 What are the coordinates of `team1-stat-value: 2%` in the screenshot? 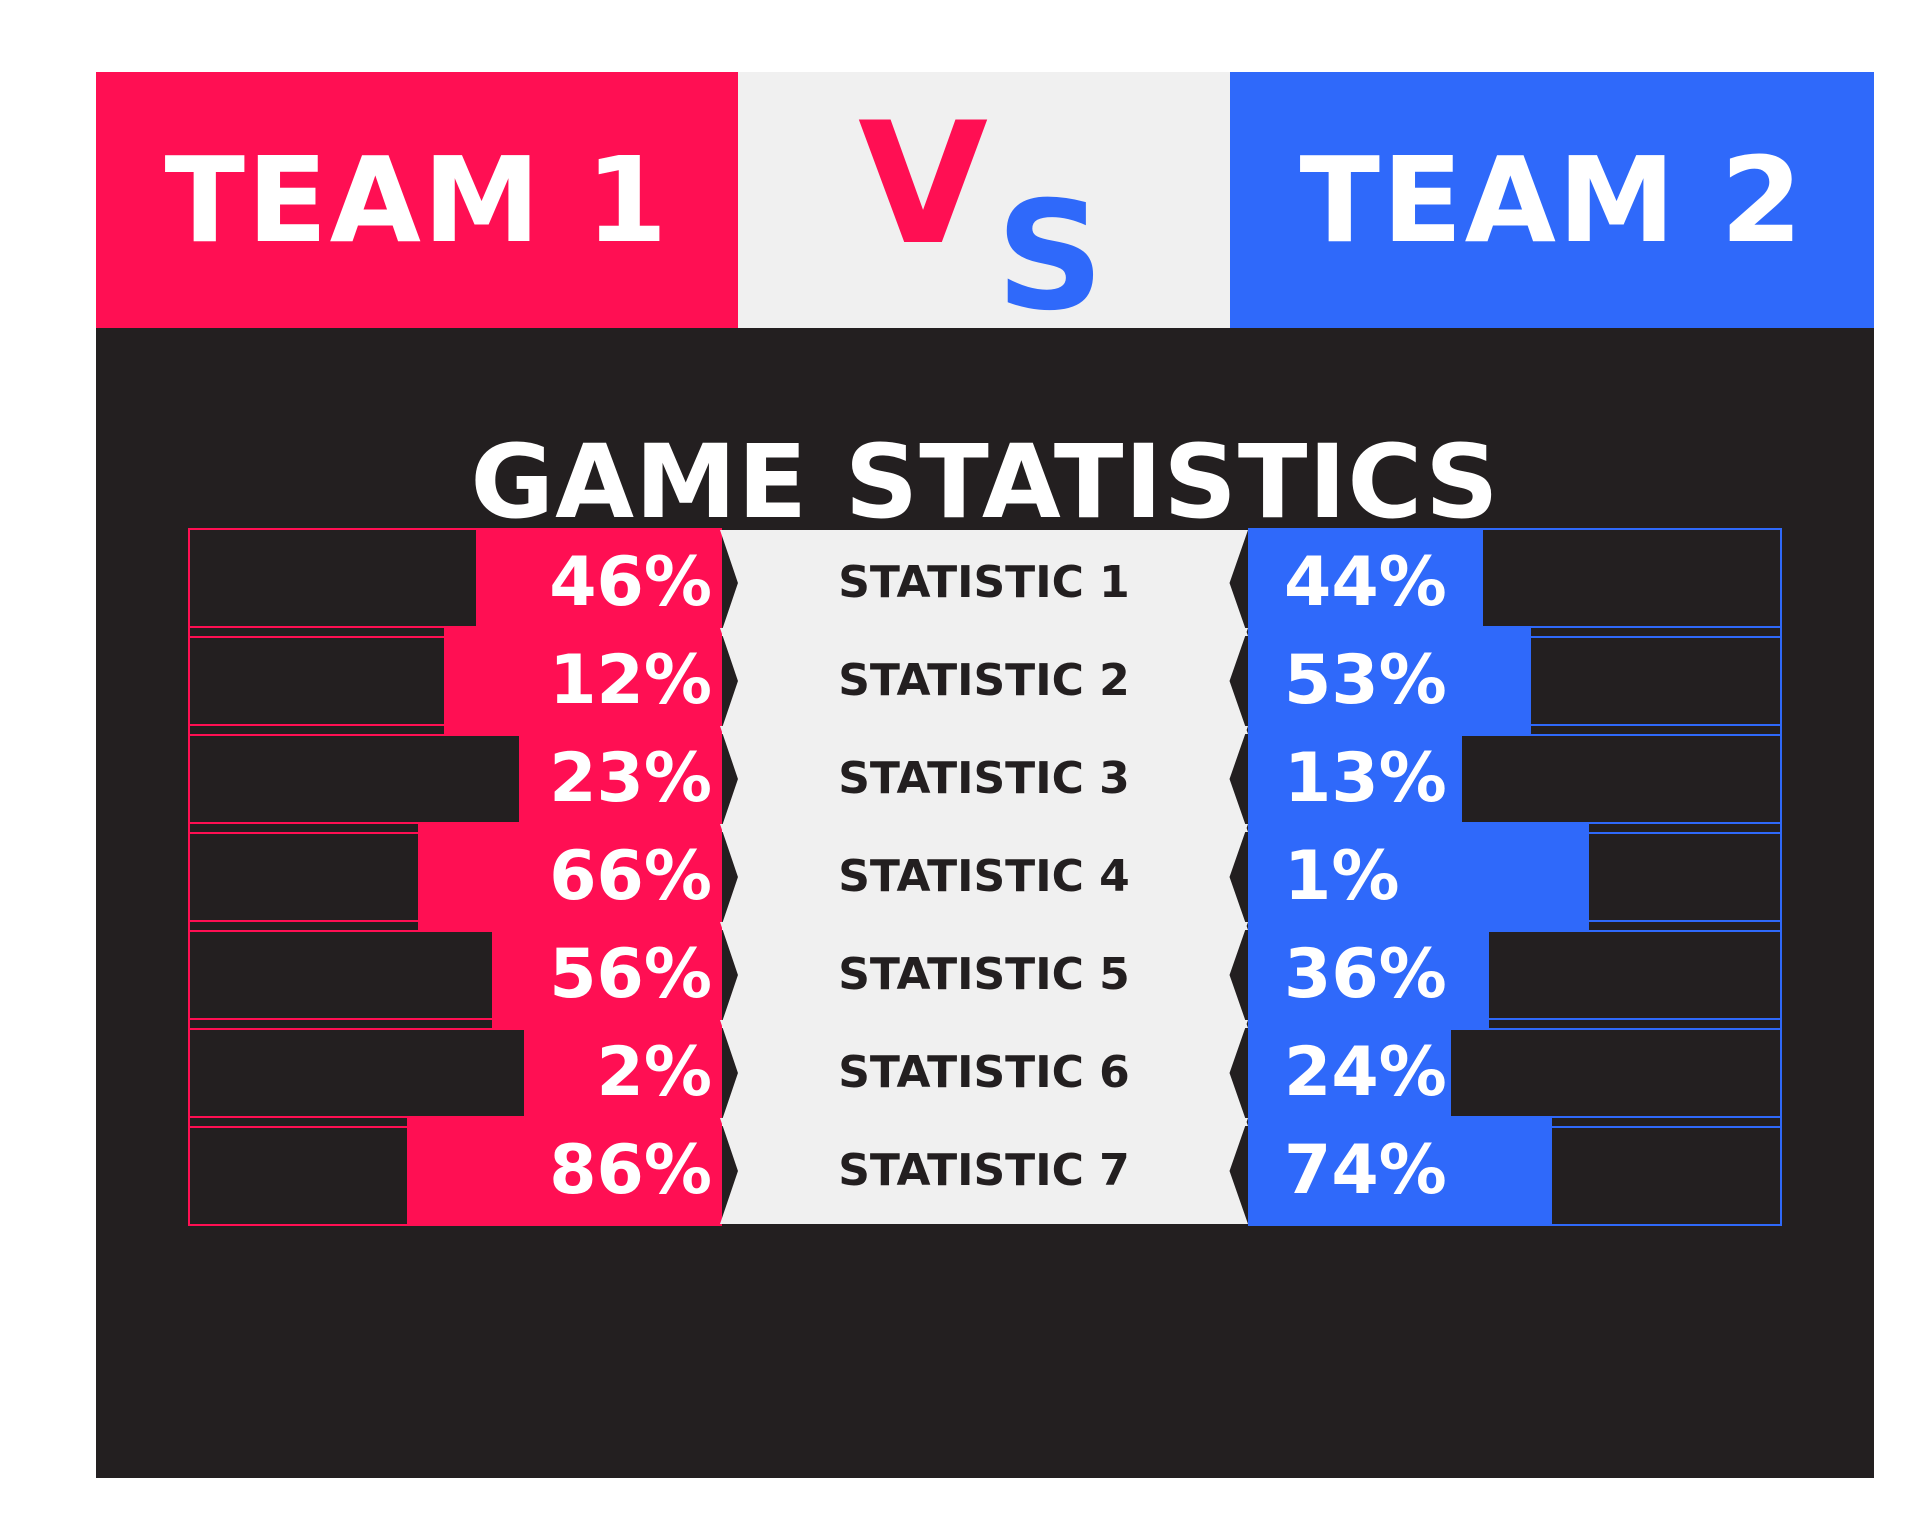 It's located at (654, 1072).